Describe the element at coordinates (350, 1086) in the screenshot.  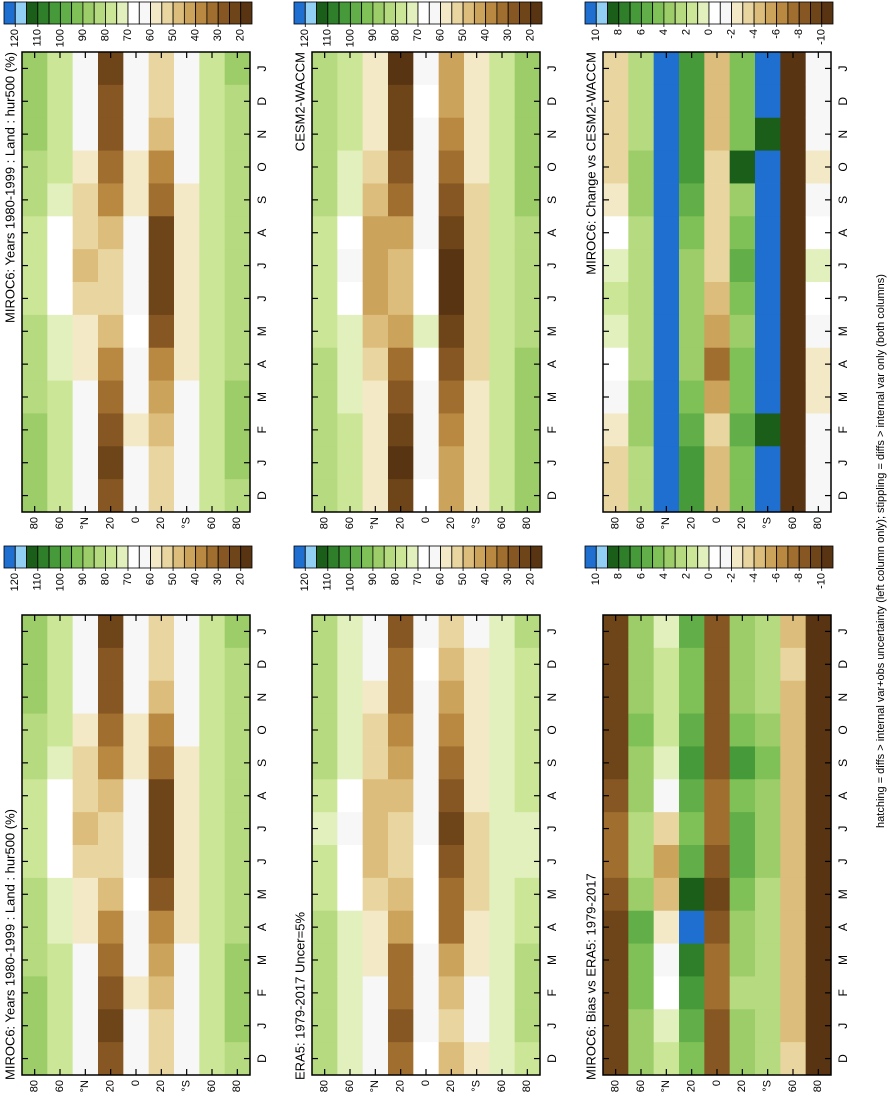
I see `y-tick-label: 60` at that location.